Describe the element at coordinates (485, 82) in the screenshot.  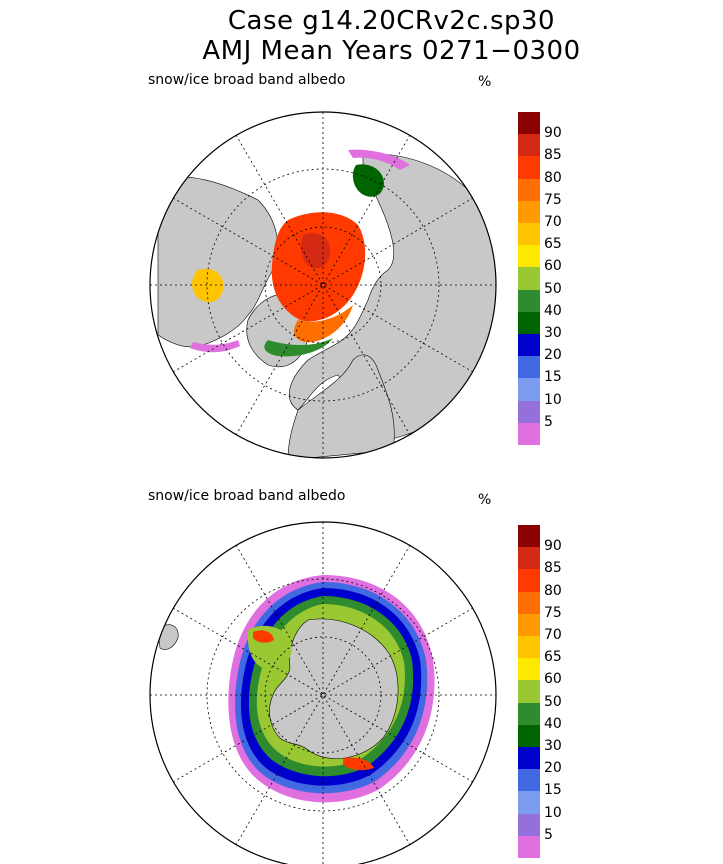
I see `north-panel-unit: %` at that location.